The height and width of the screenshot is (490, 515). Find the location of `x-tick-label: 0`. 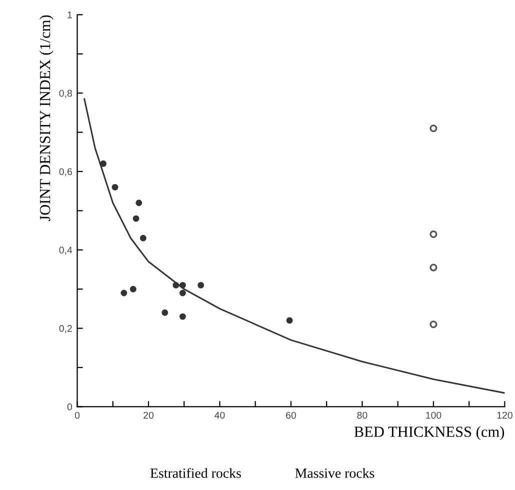

x-tick-label: 0 is located at coordinates (77, 415).